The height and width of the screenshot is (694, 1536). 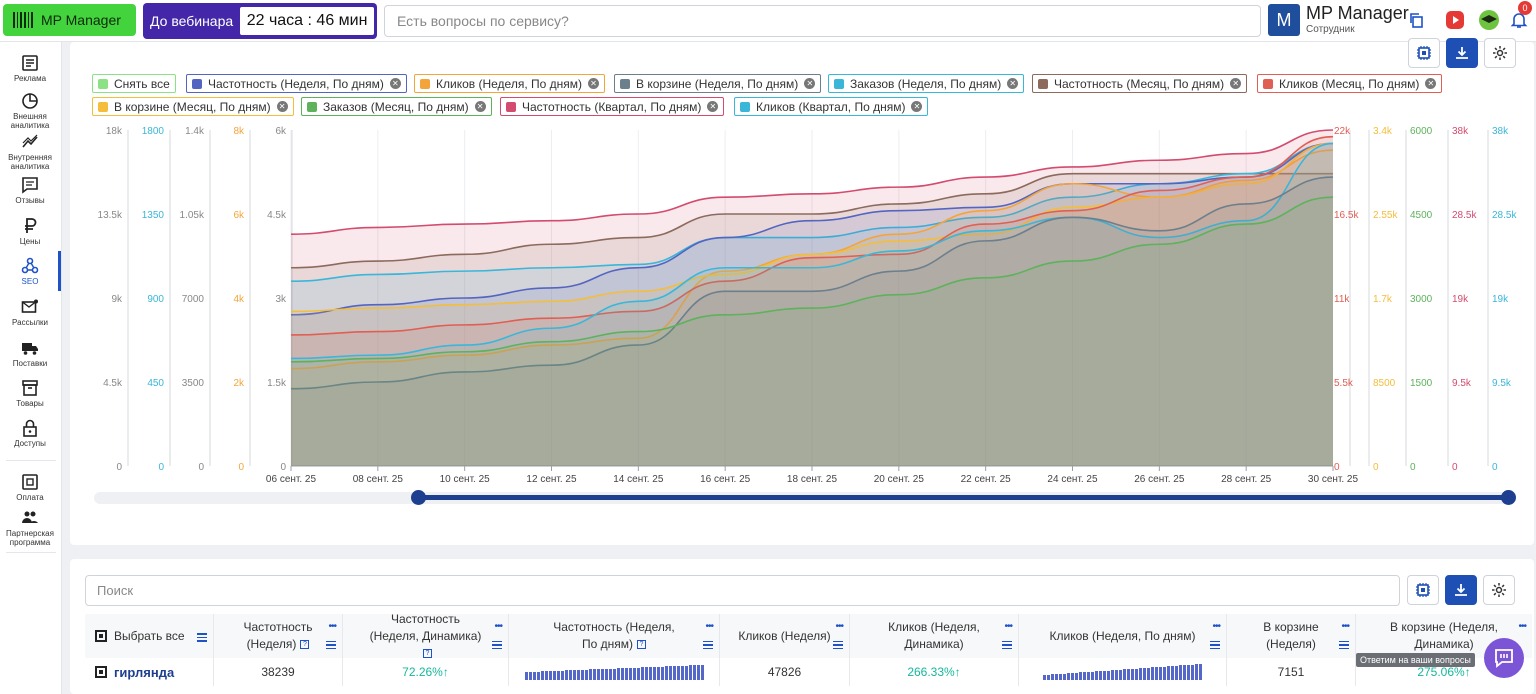 What do you see at coordinates (30, 231) in the screenshot?
I see `sidebar-item-prices: Цены` at bounding box center [30, 231].